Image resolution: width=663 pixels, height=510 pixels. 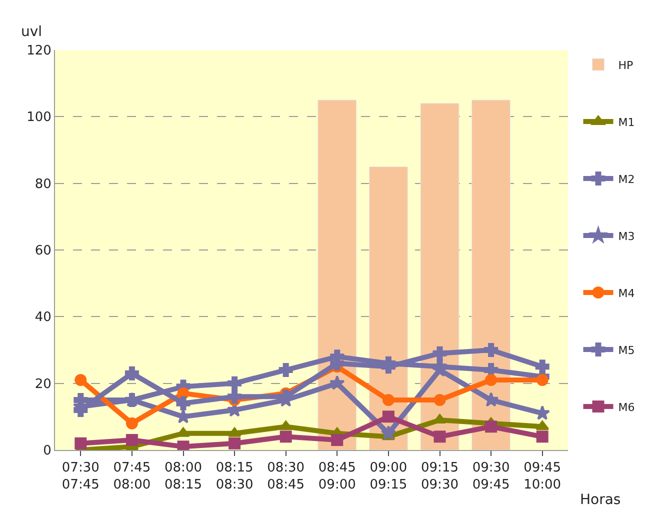 I want to click on x-tick-label: 09:15 09:30, so click(x=439, y=476).